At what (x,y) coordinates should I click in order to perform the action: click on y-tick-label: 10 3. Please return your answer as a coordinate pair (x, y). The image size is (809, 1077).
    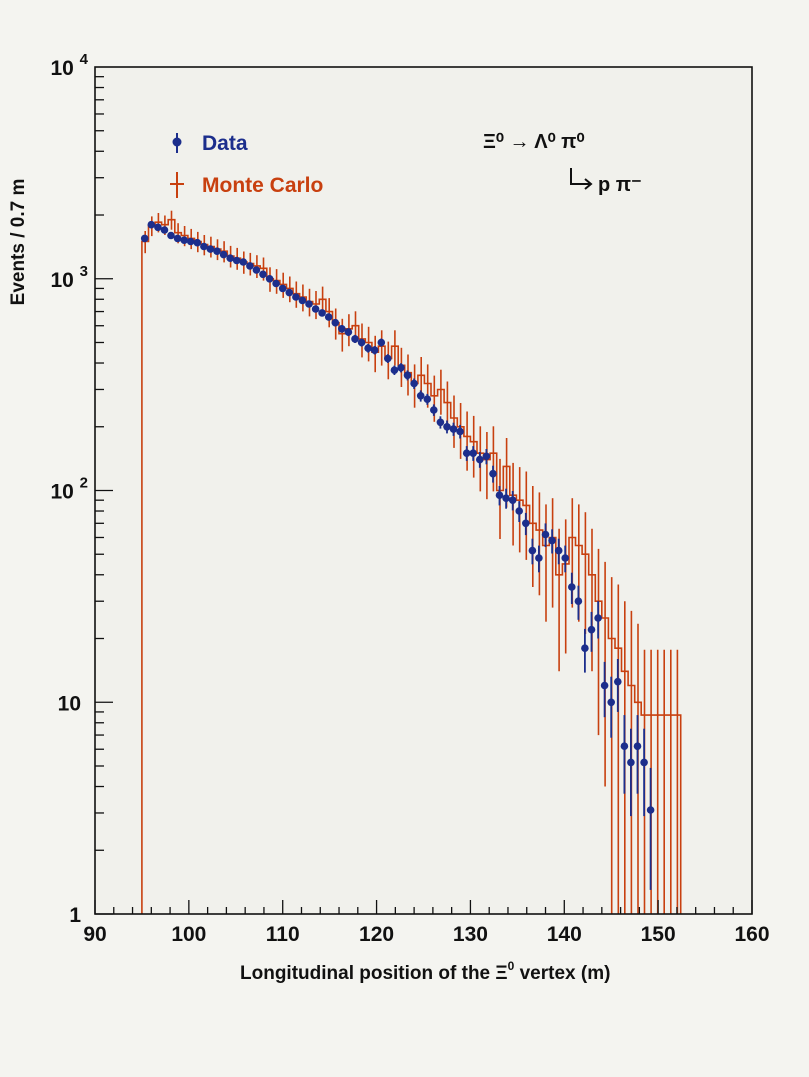
    Looking at the image, I should click on (69, 277).